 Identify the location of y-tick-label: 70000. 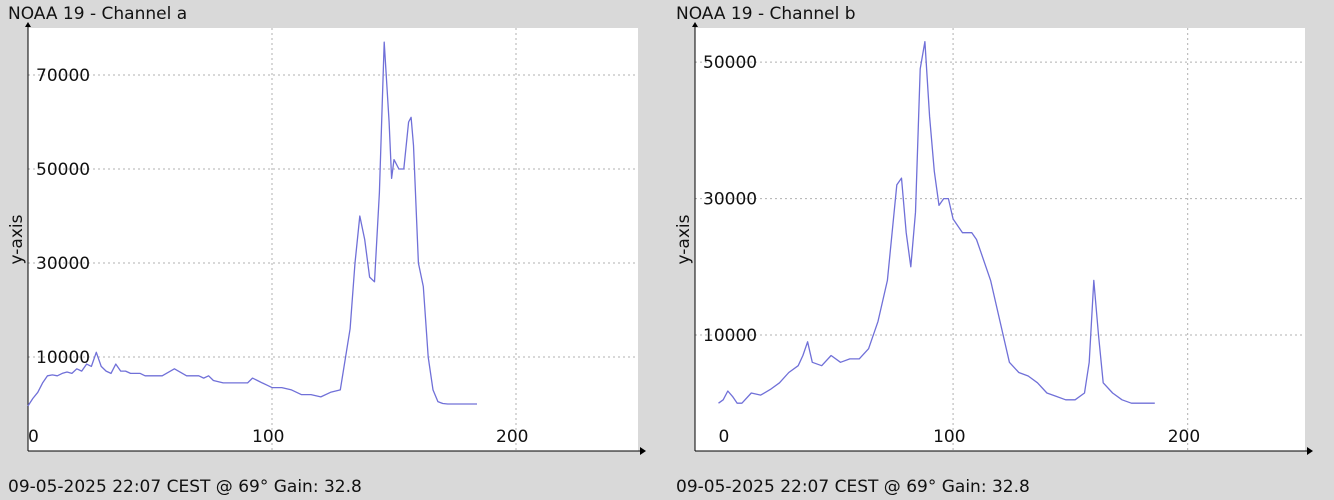
(63, 76).